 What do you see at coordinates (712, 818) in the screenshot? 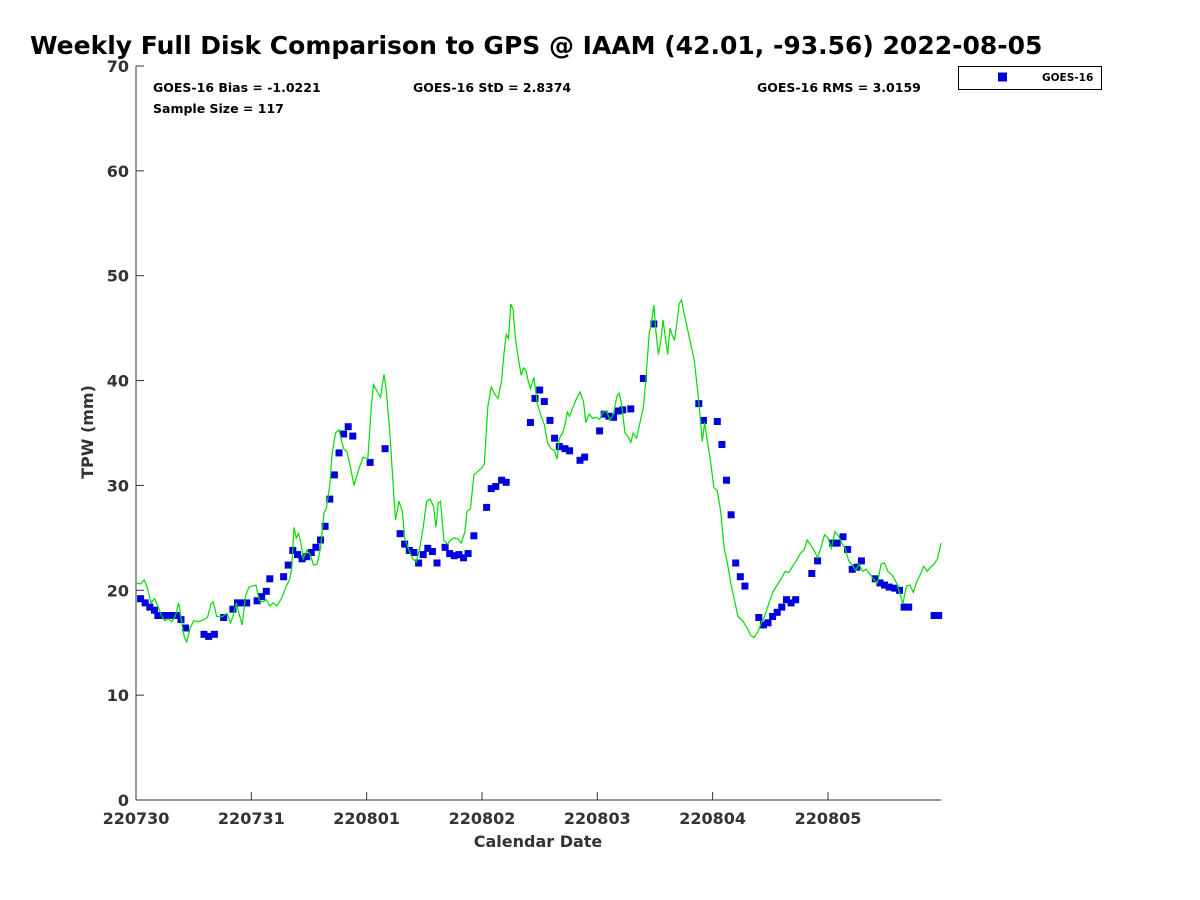
I see `x-tick-label: 220804` at bounding box center [712, 818].